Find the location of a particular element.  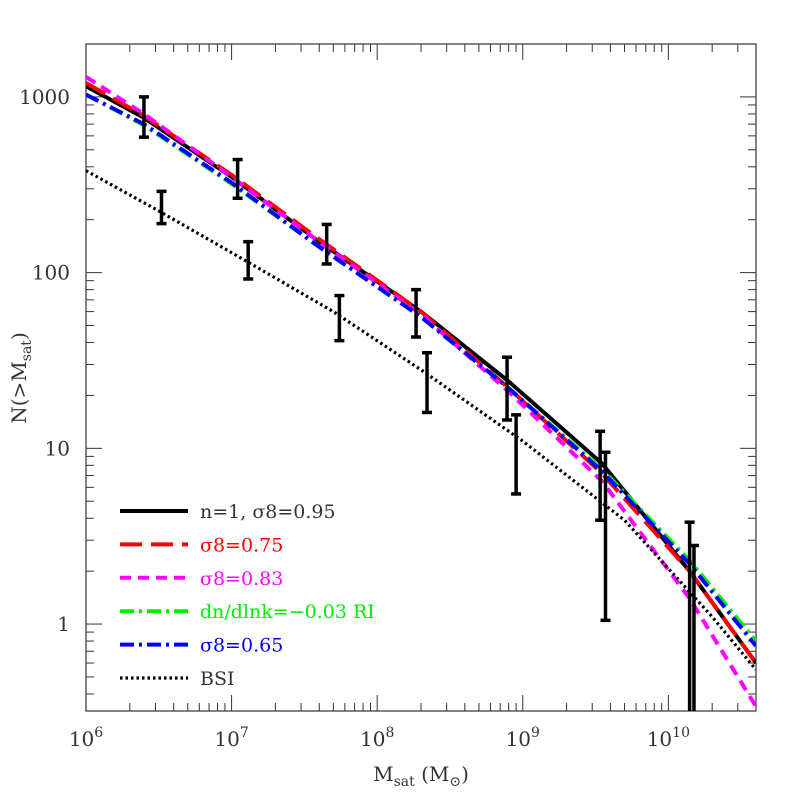

legend-label: σ8=0.65 is located at coordinates (241, 646).